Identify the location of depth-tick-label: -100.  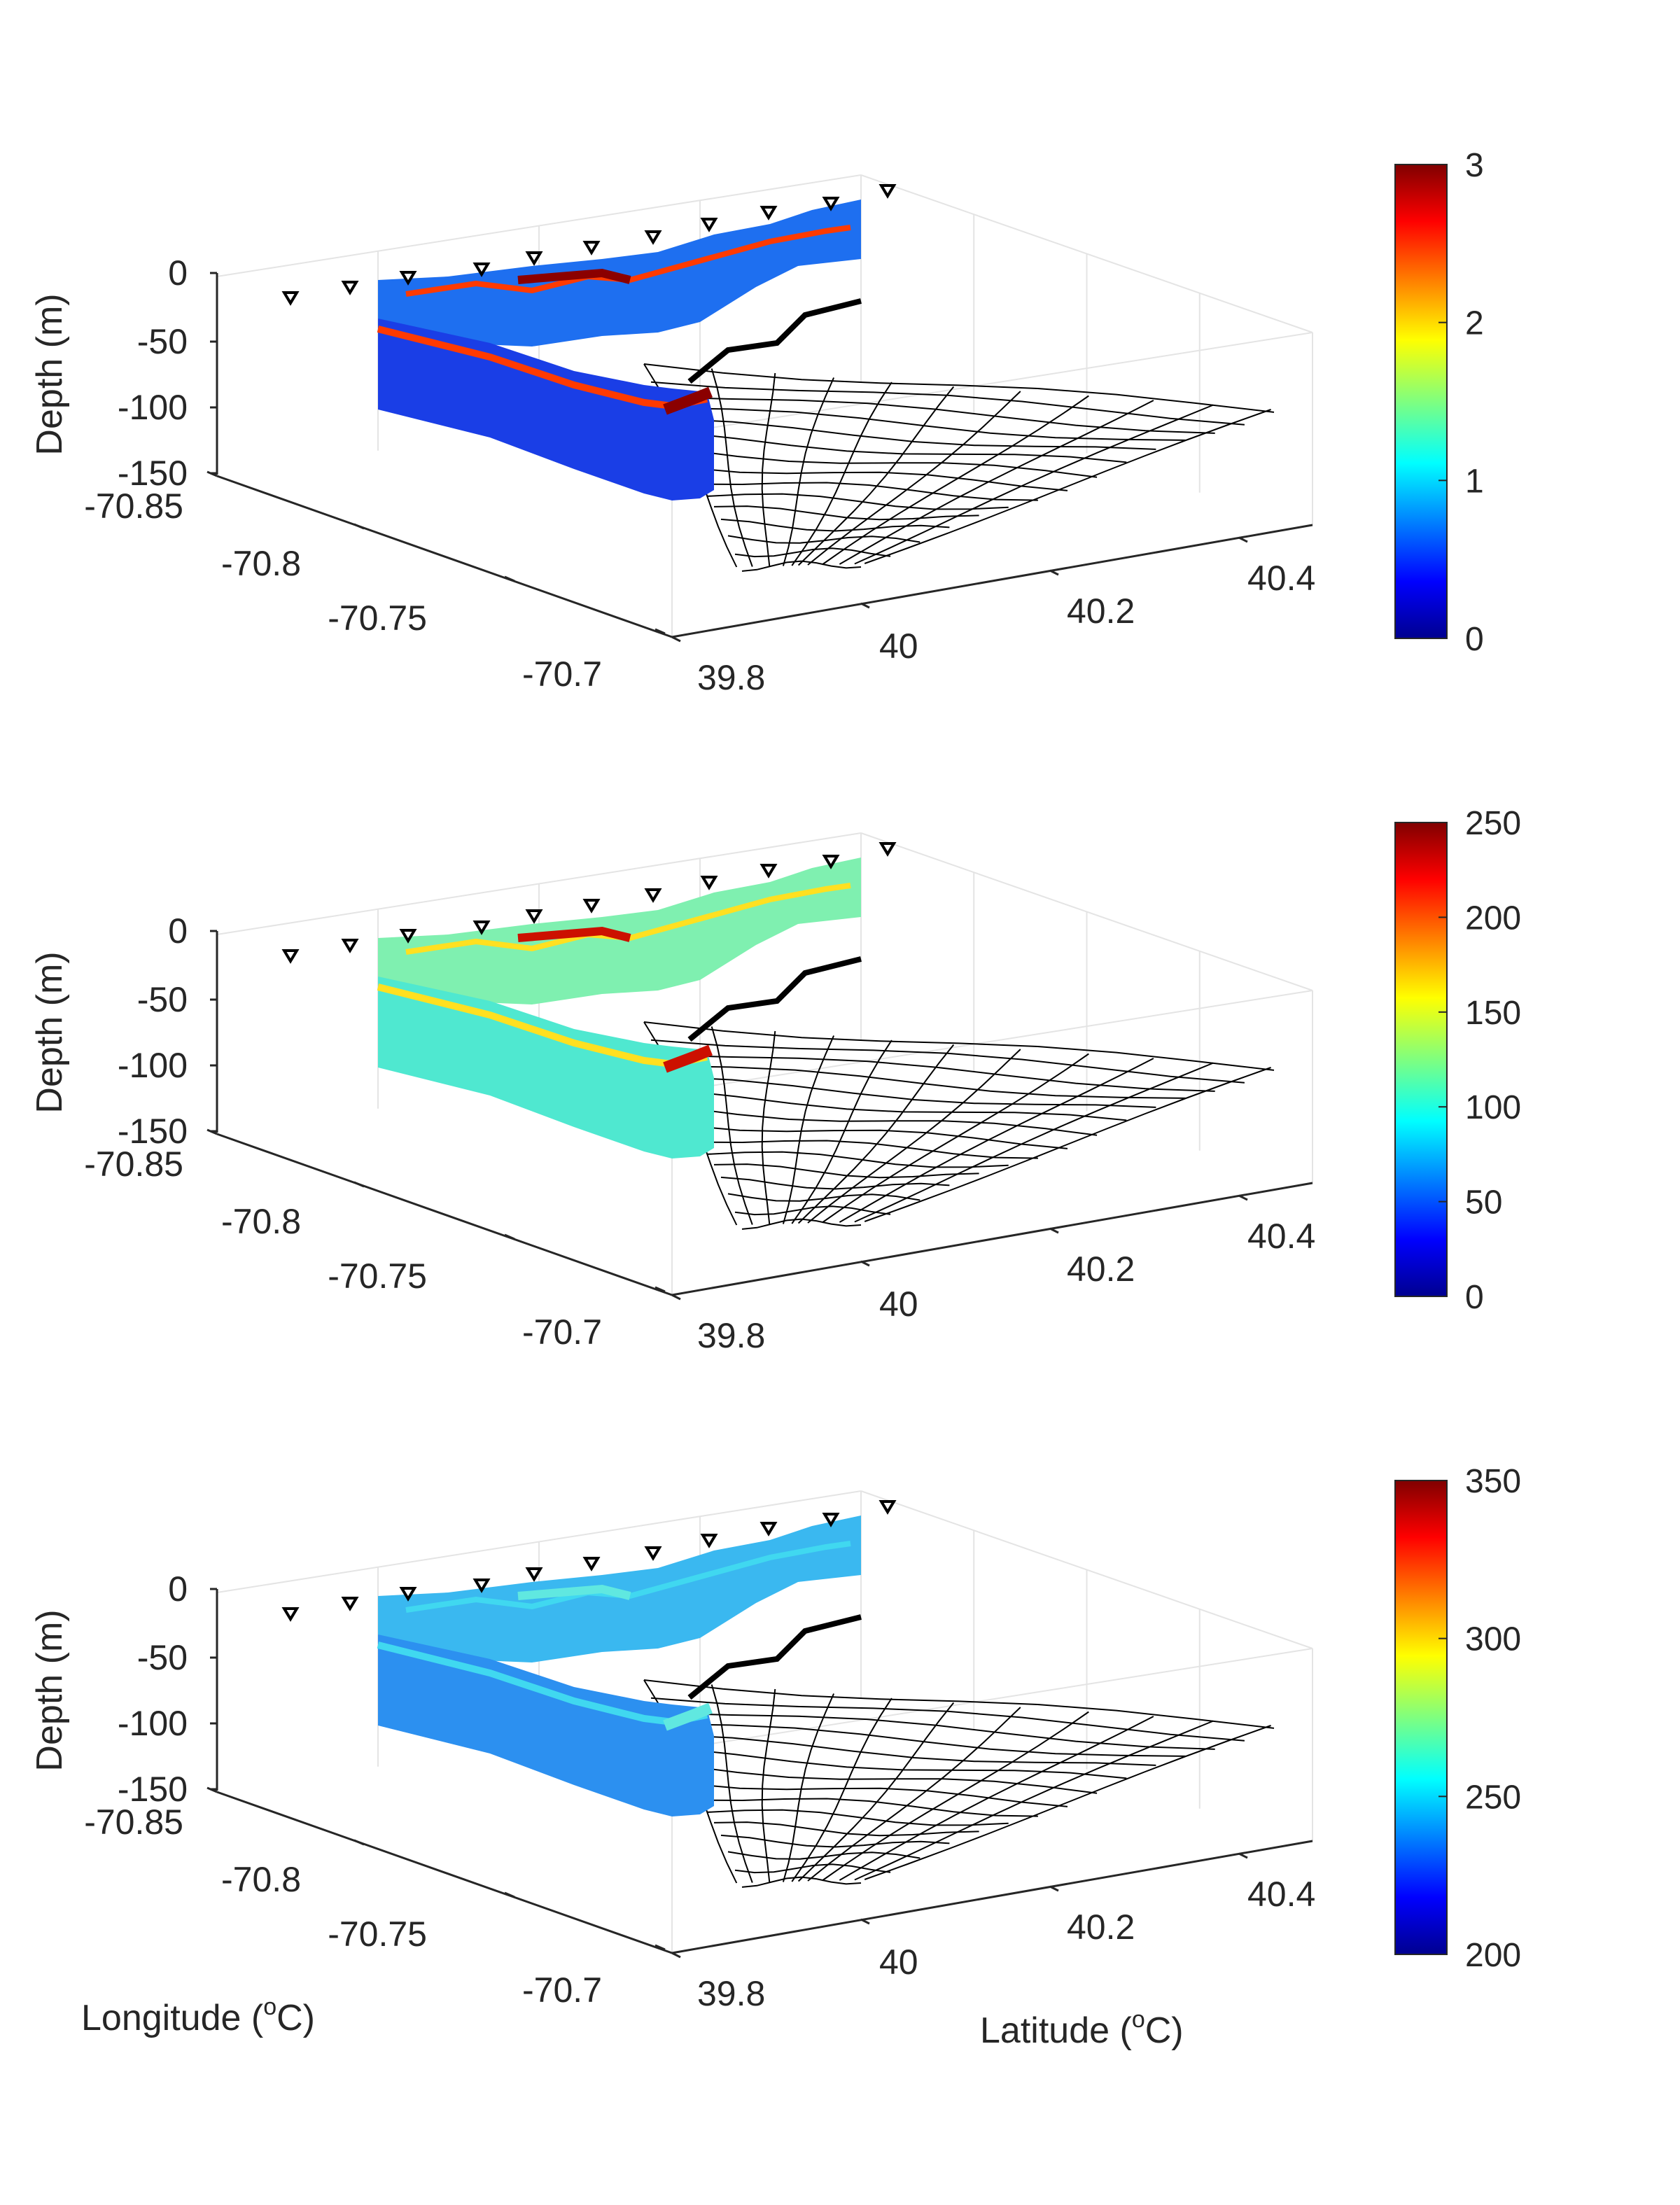
(153, 1723).